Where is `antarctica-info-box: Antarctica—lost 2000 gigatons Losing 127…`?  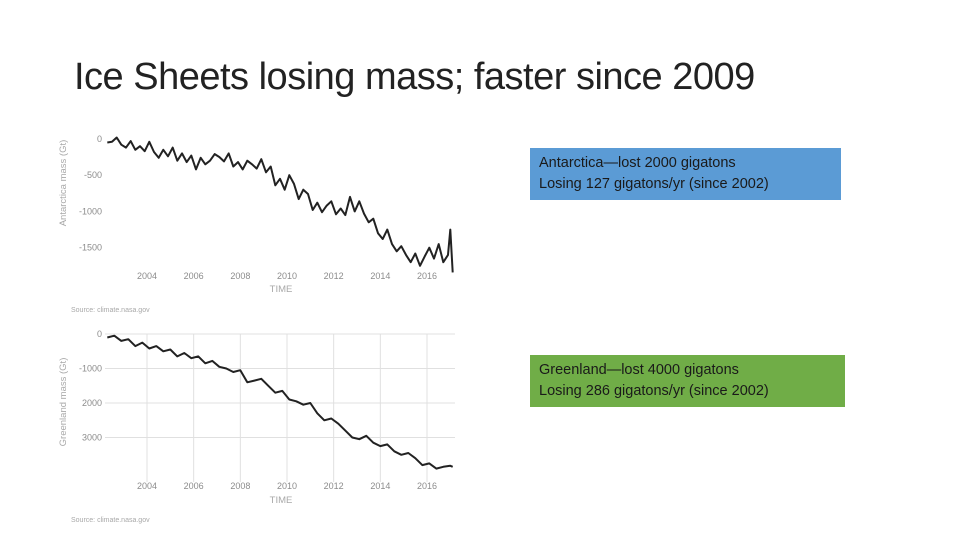
antarctica-info-box: Antarctica—lost 2000 gigatons Losing 127… is located at coordinates (685, 174).